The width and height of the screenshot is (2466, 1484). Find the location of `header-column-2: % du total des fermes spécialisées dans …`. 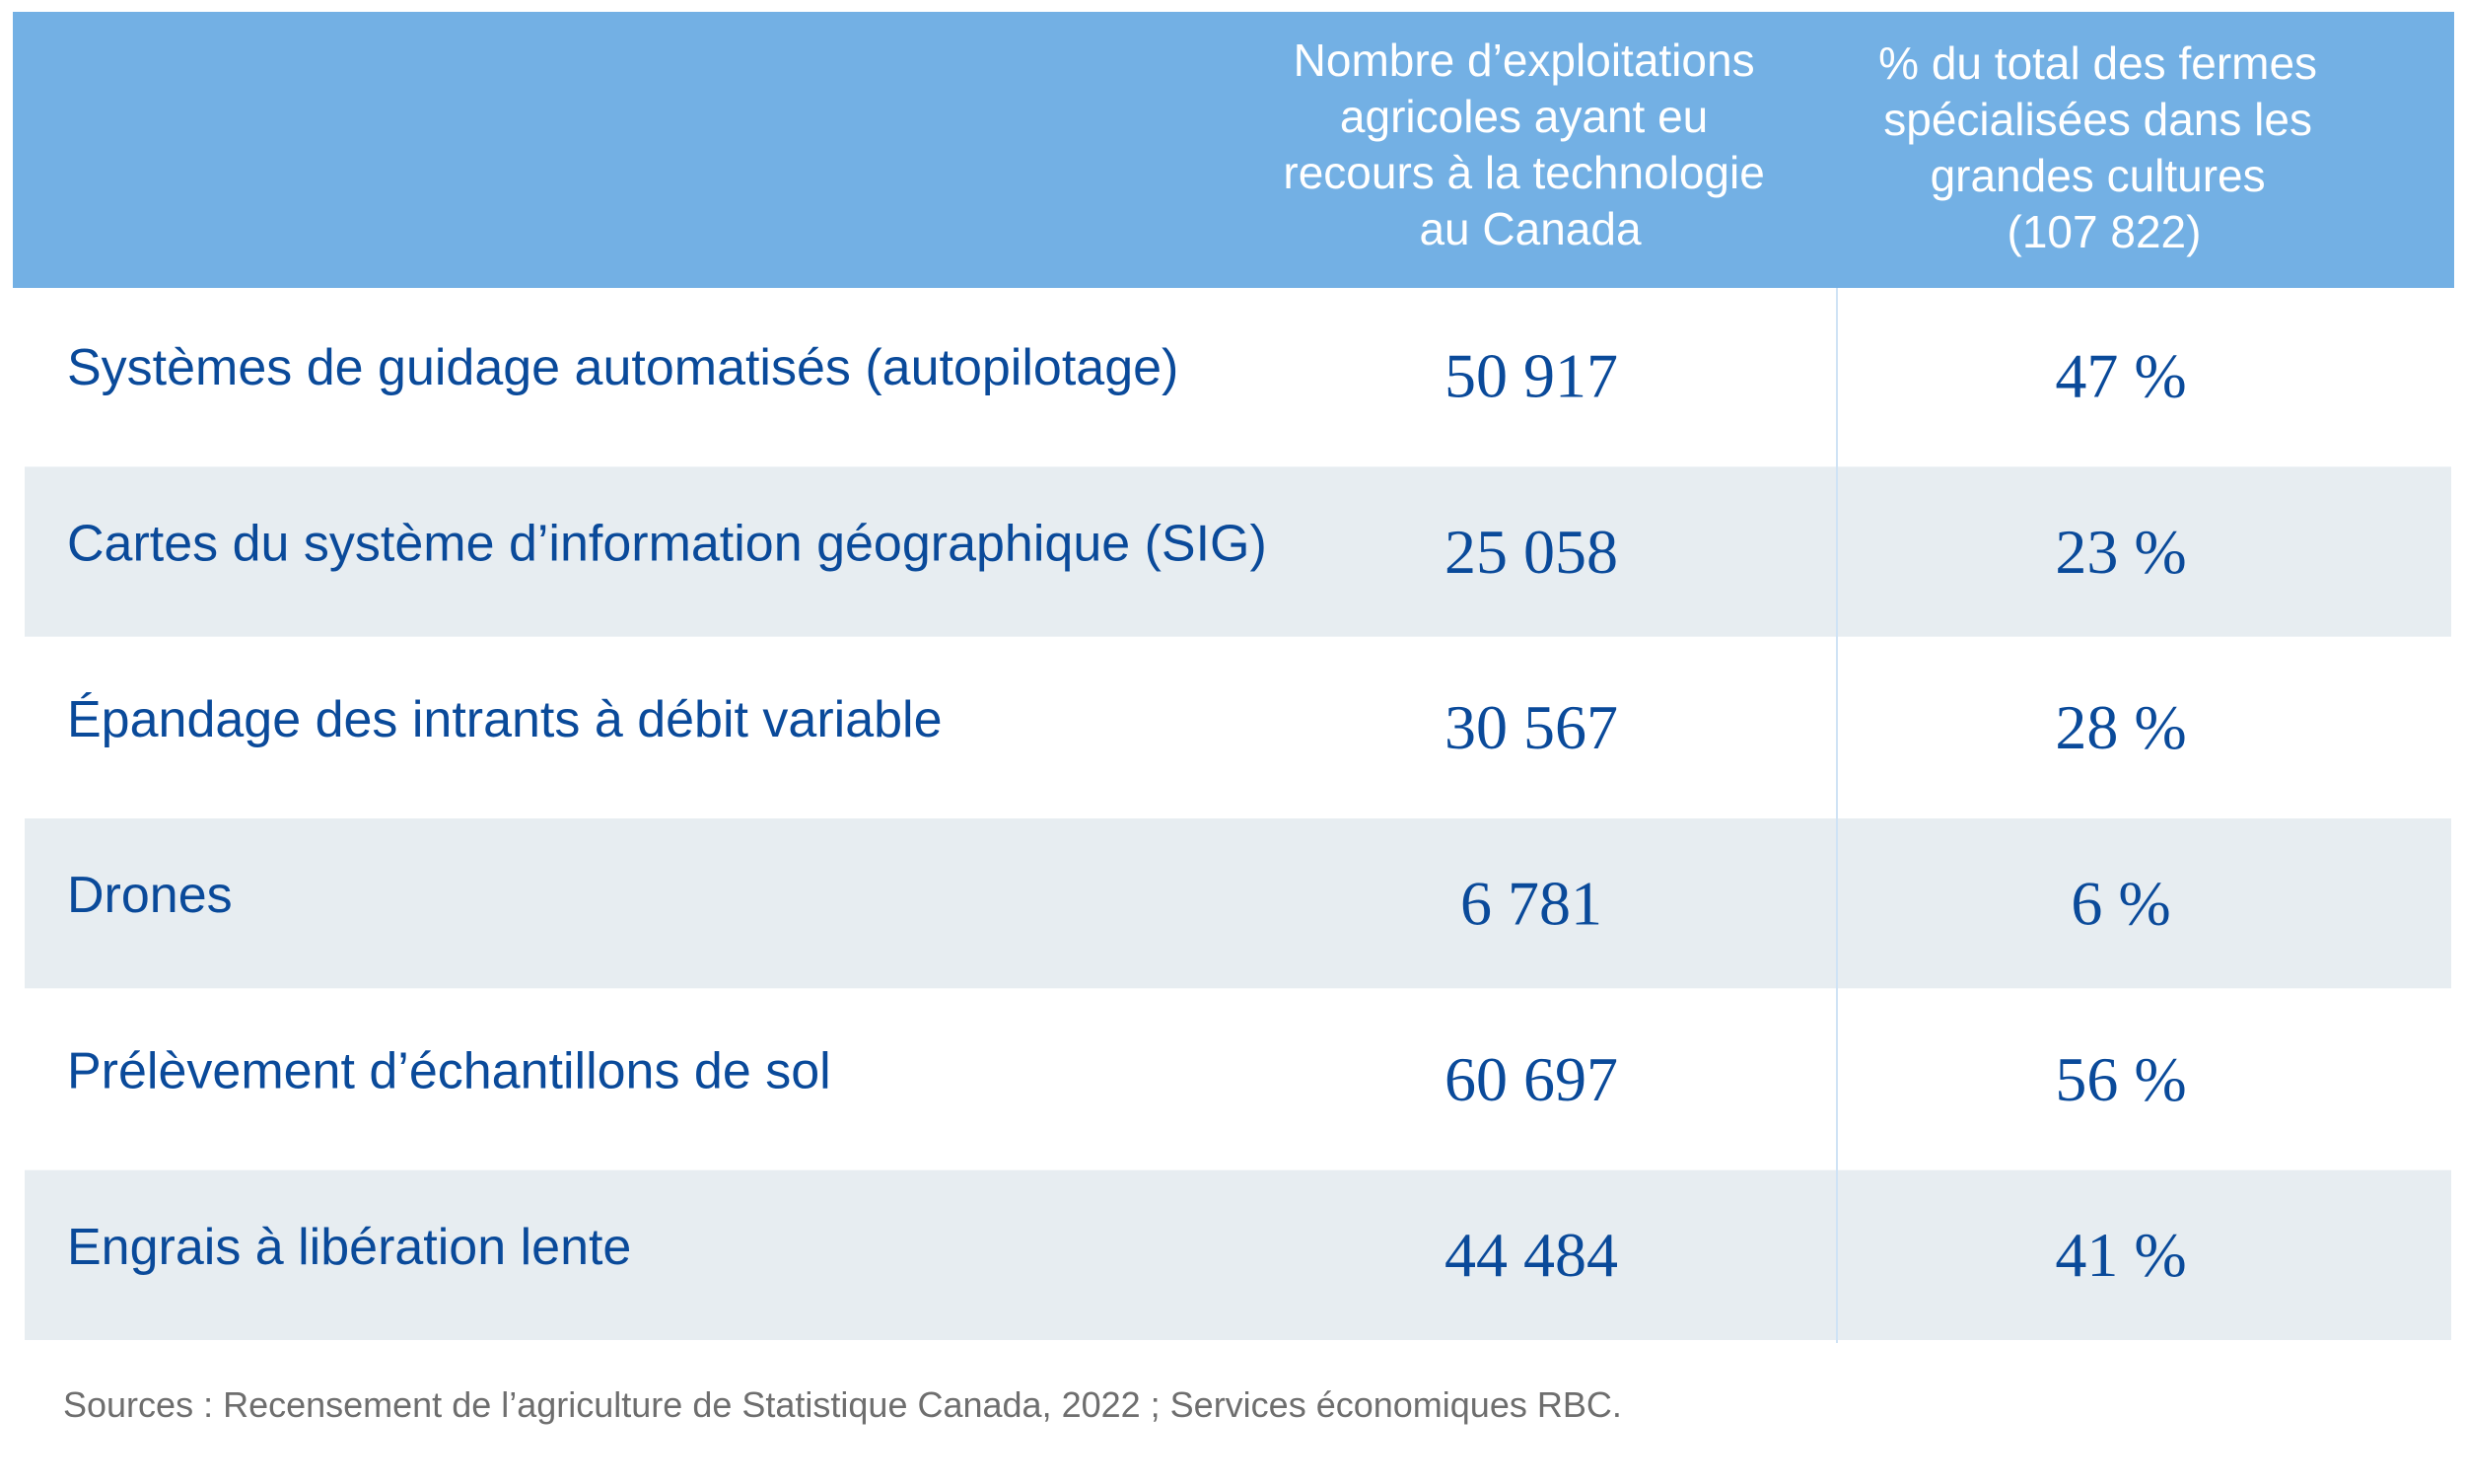

header-column-2: % du total des fermes spécialisées dans … is located at coordinates (2104, 147).